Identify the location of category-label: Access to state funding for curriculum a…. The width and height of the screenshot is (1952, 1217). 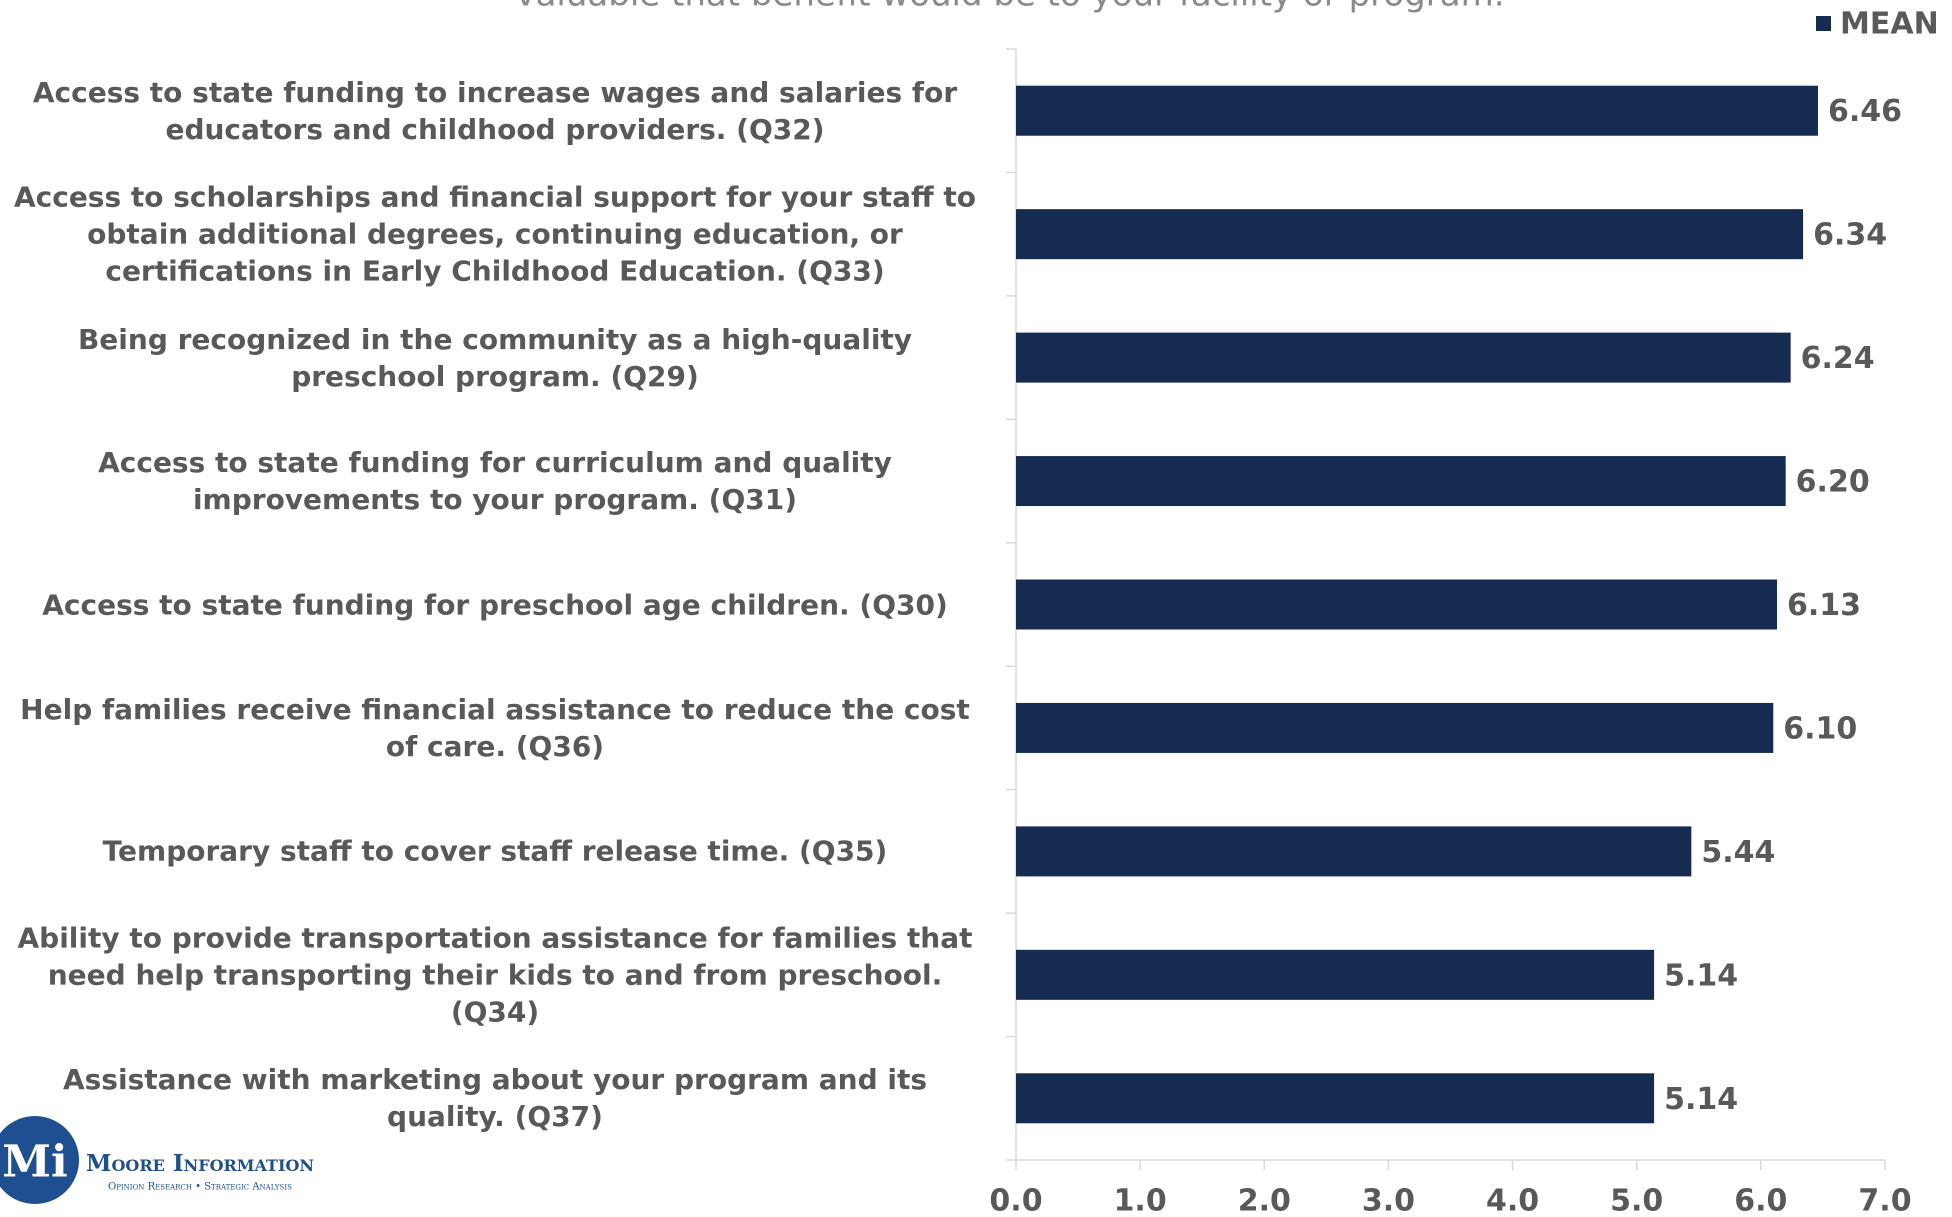
(495, 481).